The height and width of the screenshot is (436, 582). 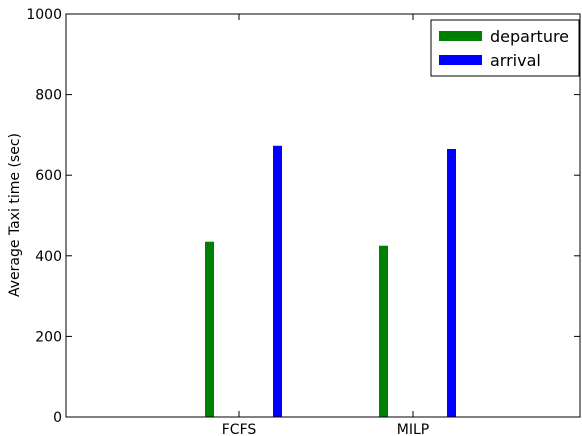 What do you see at coordinates (15, 215) in the screenshot?
I see `y-axis-label: Average Taxi time (sec)` at bounding box center [15, 215].